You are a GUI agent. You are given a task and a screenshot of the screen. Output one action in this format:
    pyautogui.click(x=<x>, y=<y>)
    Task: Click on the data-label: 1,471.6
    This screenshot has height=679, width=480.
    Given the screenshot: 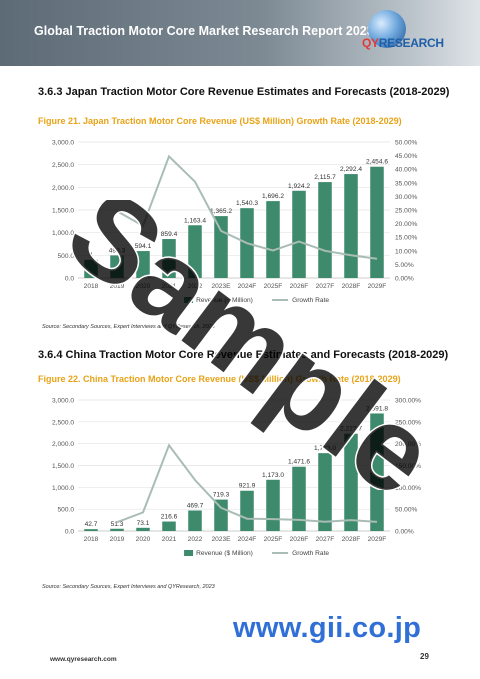 What is the action you would take?
    pyautogui.click(x=299, y=462)
    